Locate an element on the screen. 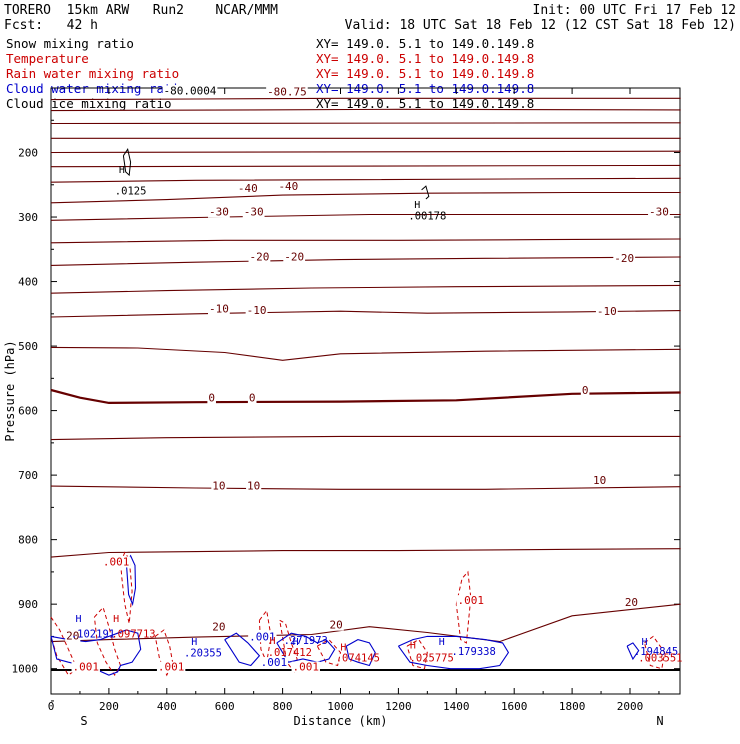 The height and width of the screenshot is (744, 740). x-tick-label: 400 is located at coordinates (167, 706).